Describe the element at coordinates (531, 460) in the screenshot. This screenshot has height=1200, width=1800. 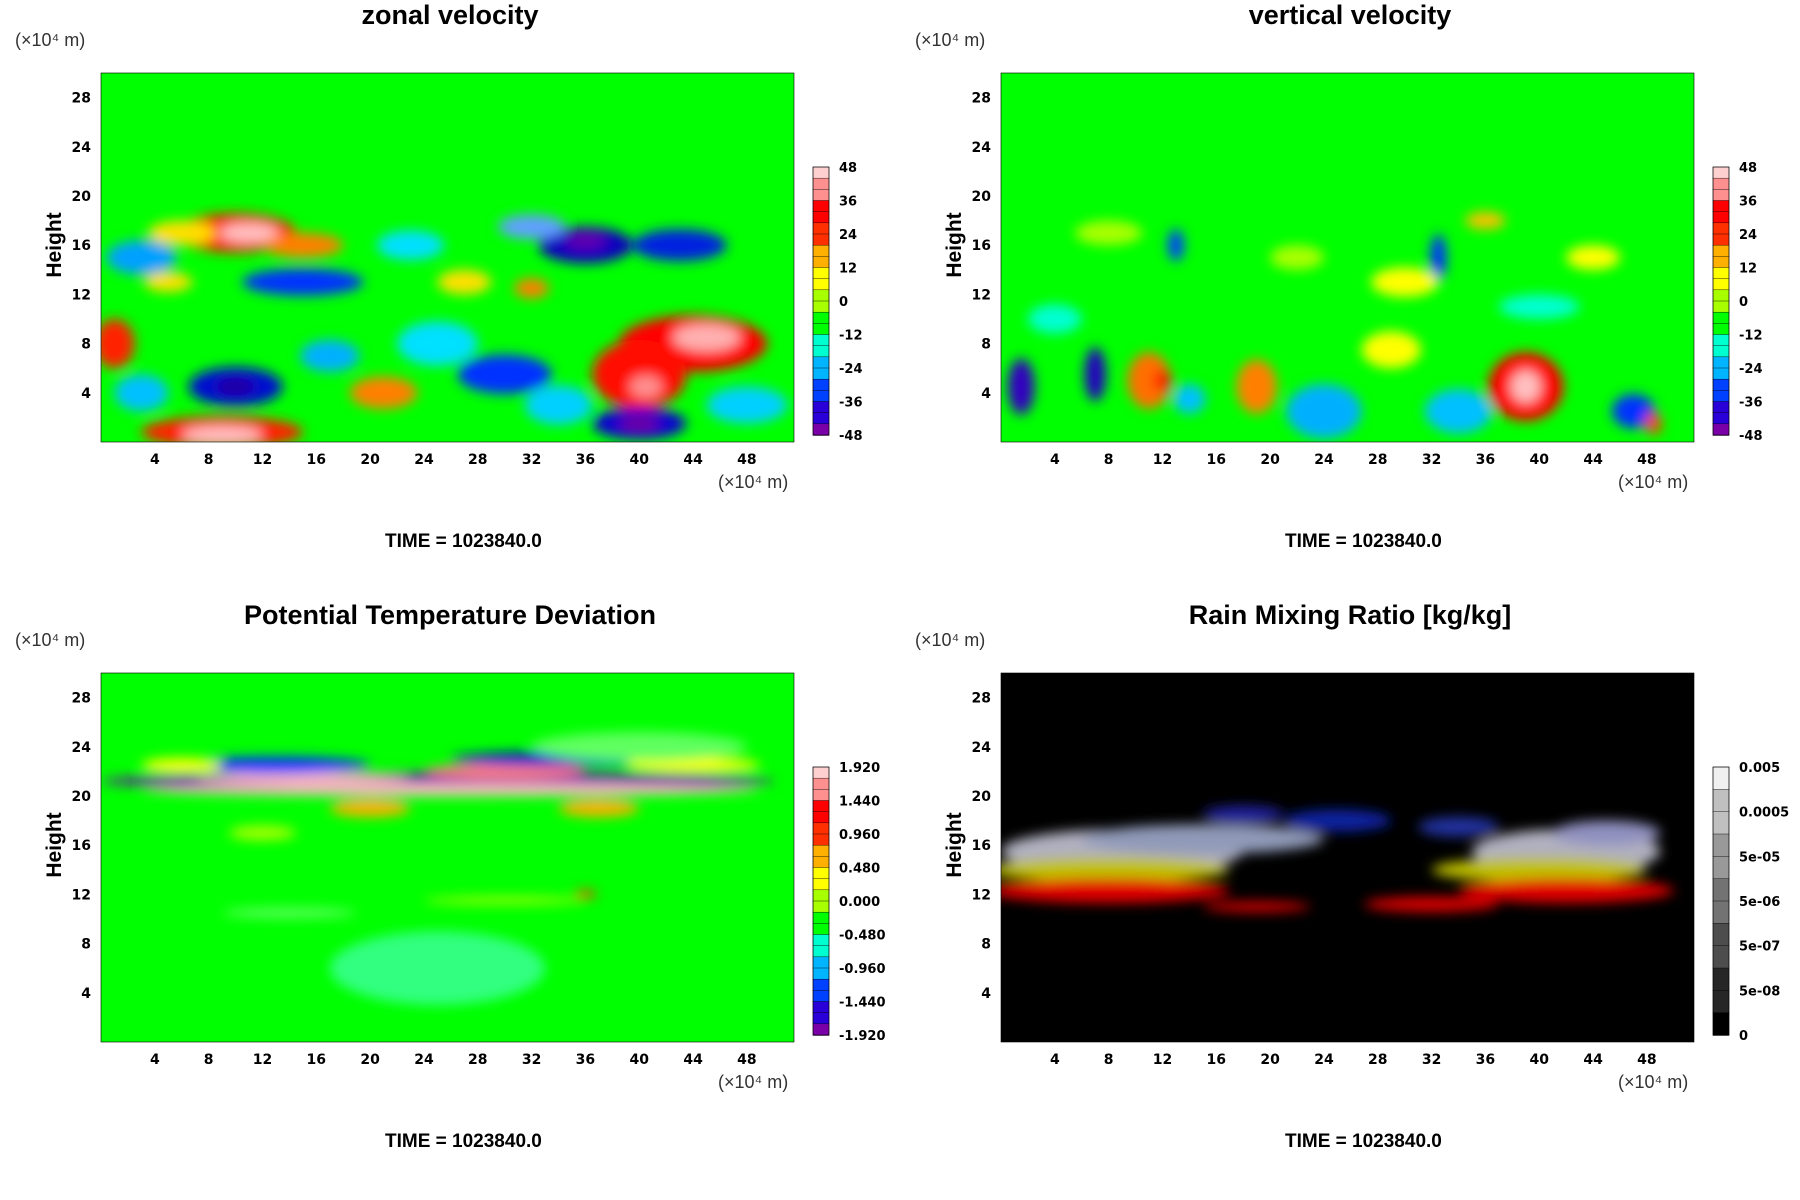
I see `x-tick-label: 32` at that location.